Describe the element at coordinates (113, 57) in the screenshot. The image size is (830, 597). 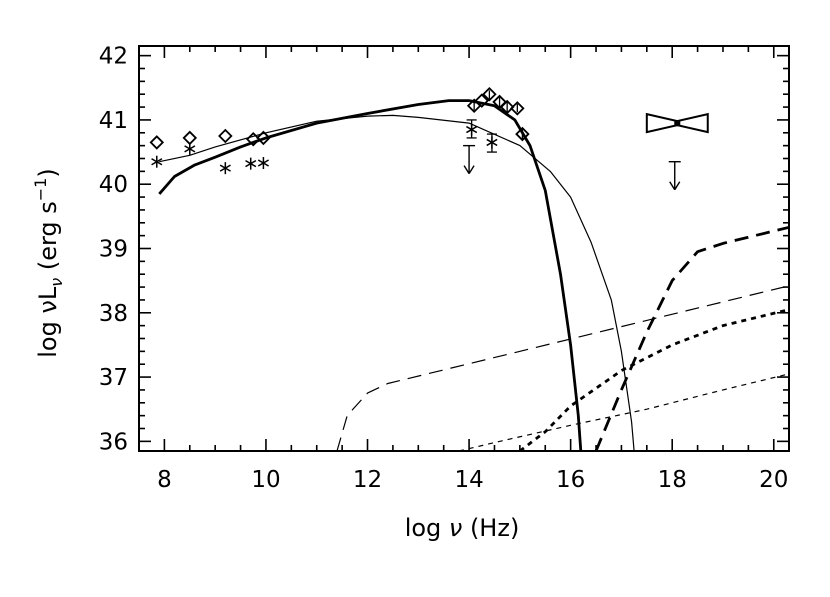
I see `y-tick-label: 42` at that location.